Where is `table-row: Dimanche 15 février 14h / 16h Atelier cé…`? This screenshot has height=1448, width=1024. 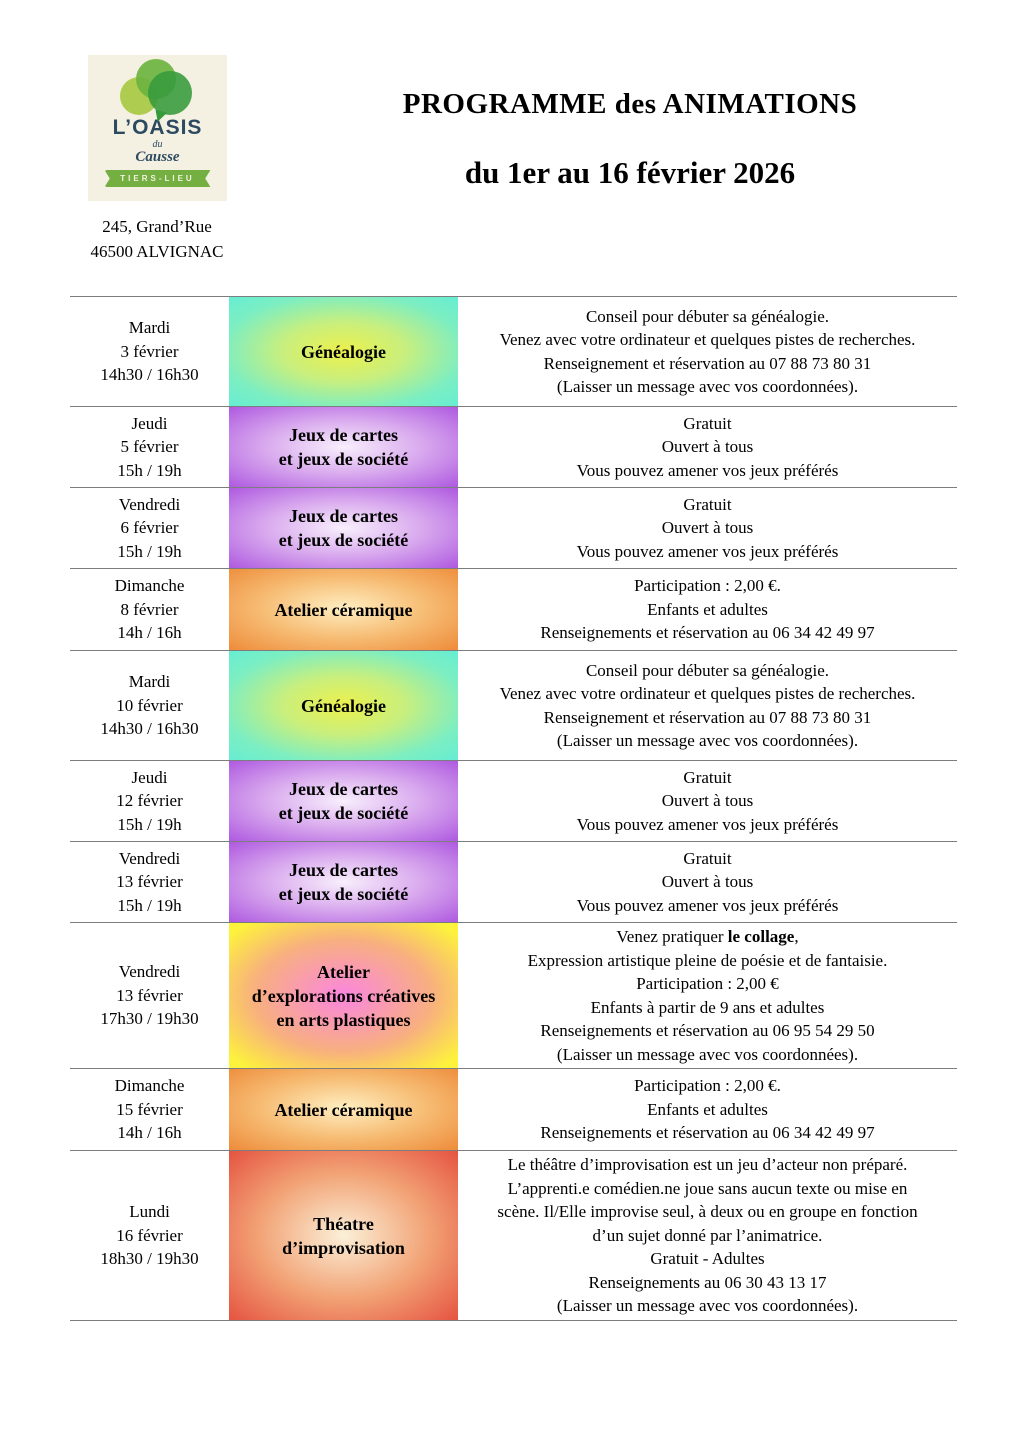 table-row: Dimanche 15 février 14h / 16h Atelier cé… is located at coordinates (513, 1109).